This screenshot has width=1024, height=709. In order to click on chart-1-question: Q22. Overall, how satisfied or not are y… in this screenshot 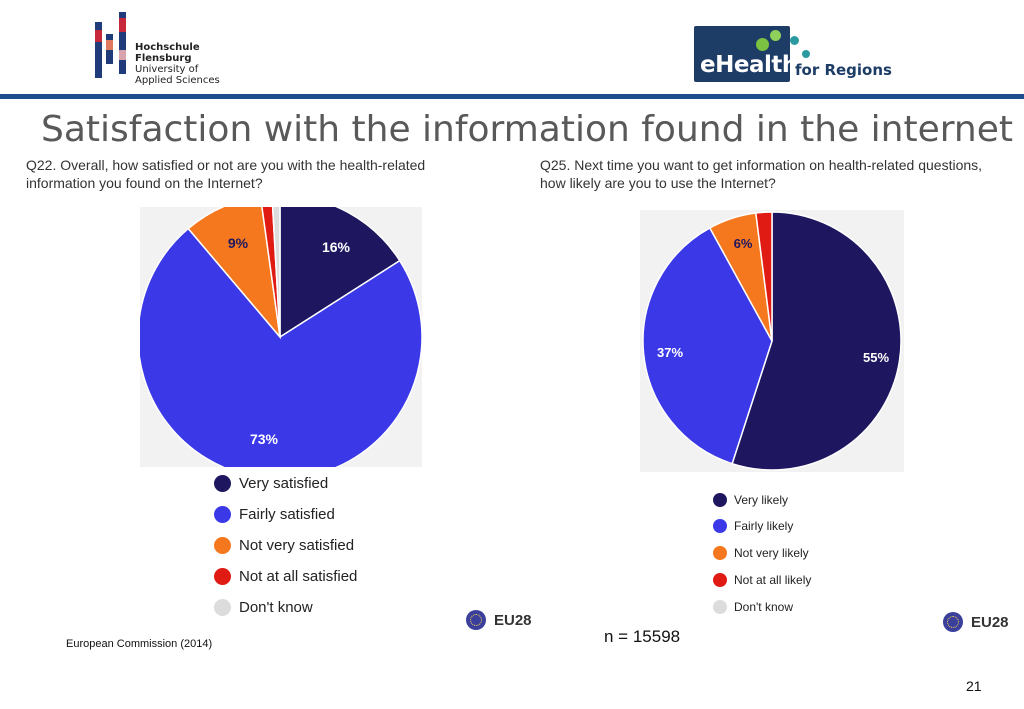, I will do `click(225, 174)`.